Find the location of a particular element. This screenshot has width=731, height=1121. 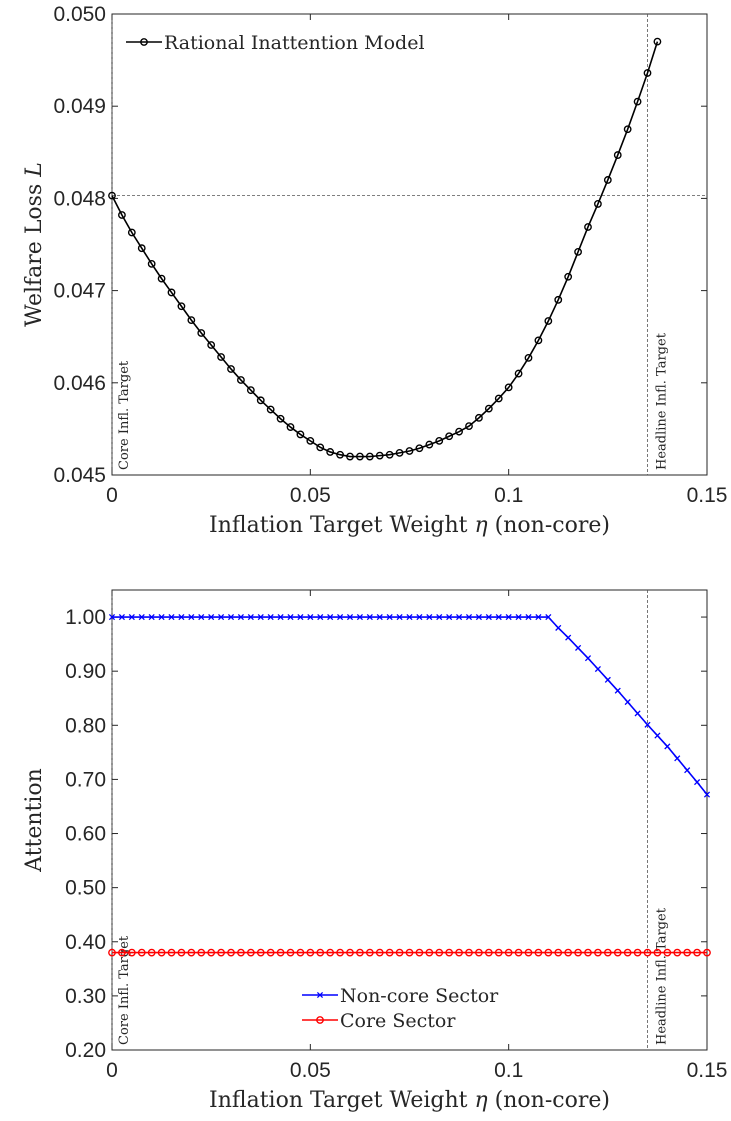

y-tick-label: 0.050 is located at coordinates (79, 14).